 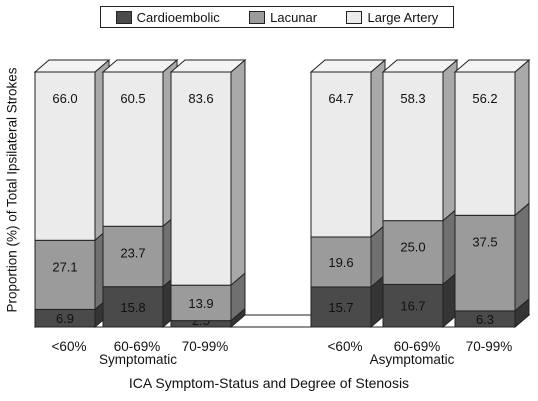 I want to click on bar-6-large-artery-front, so click(x=485, y=143).